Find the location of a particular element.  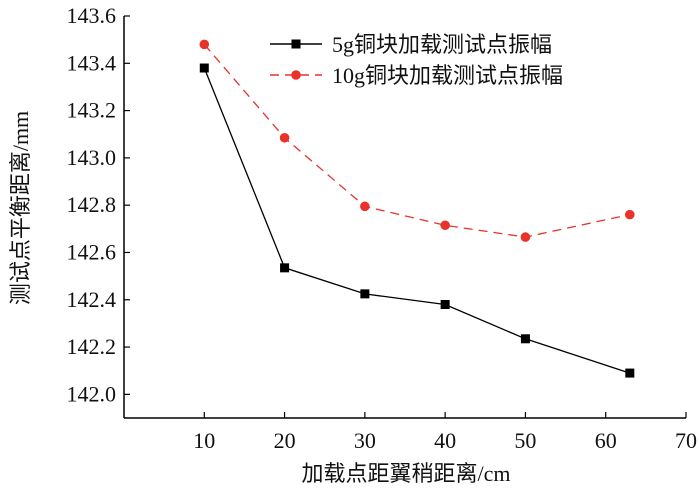

legend-label: 10g铜块加载测试点振幅 is located at coordinates (447, 75).